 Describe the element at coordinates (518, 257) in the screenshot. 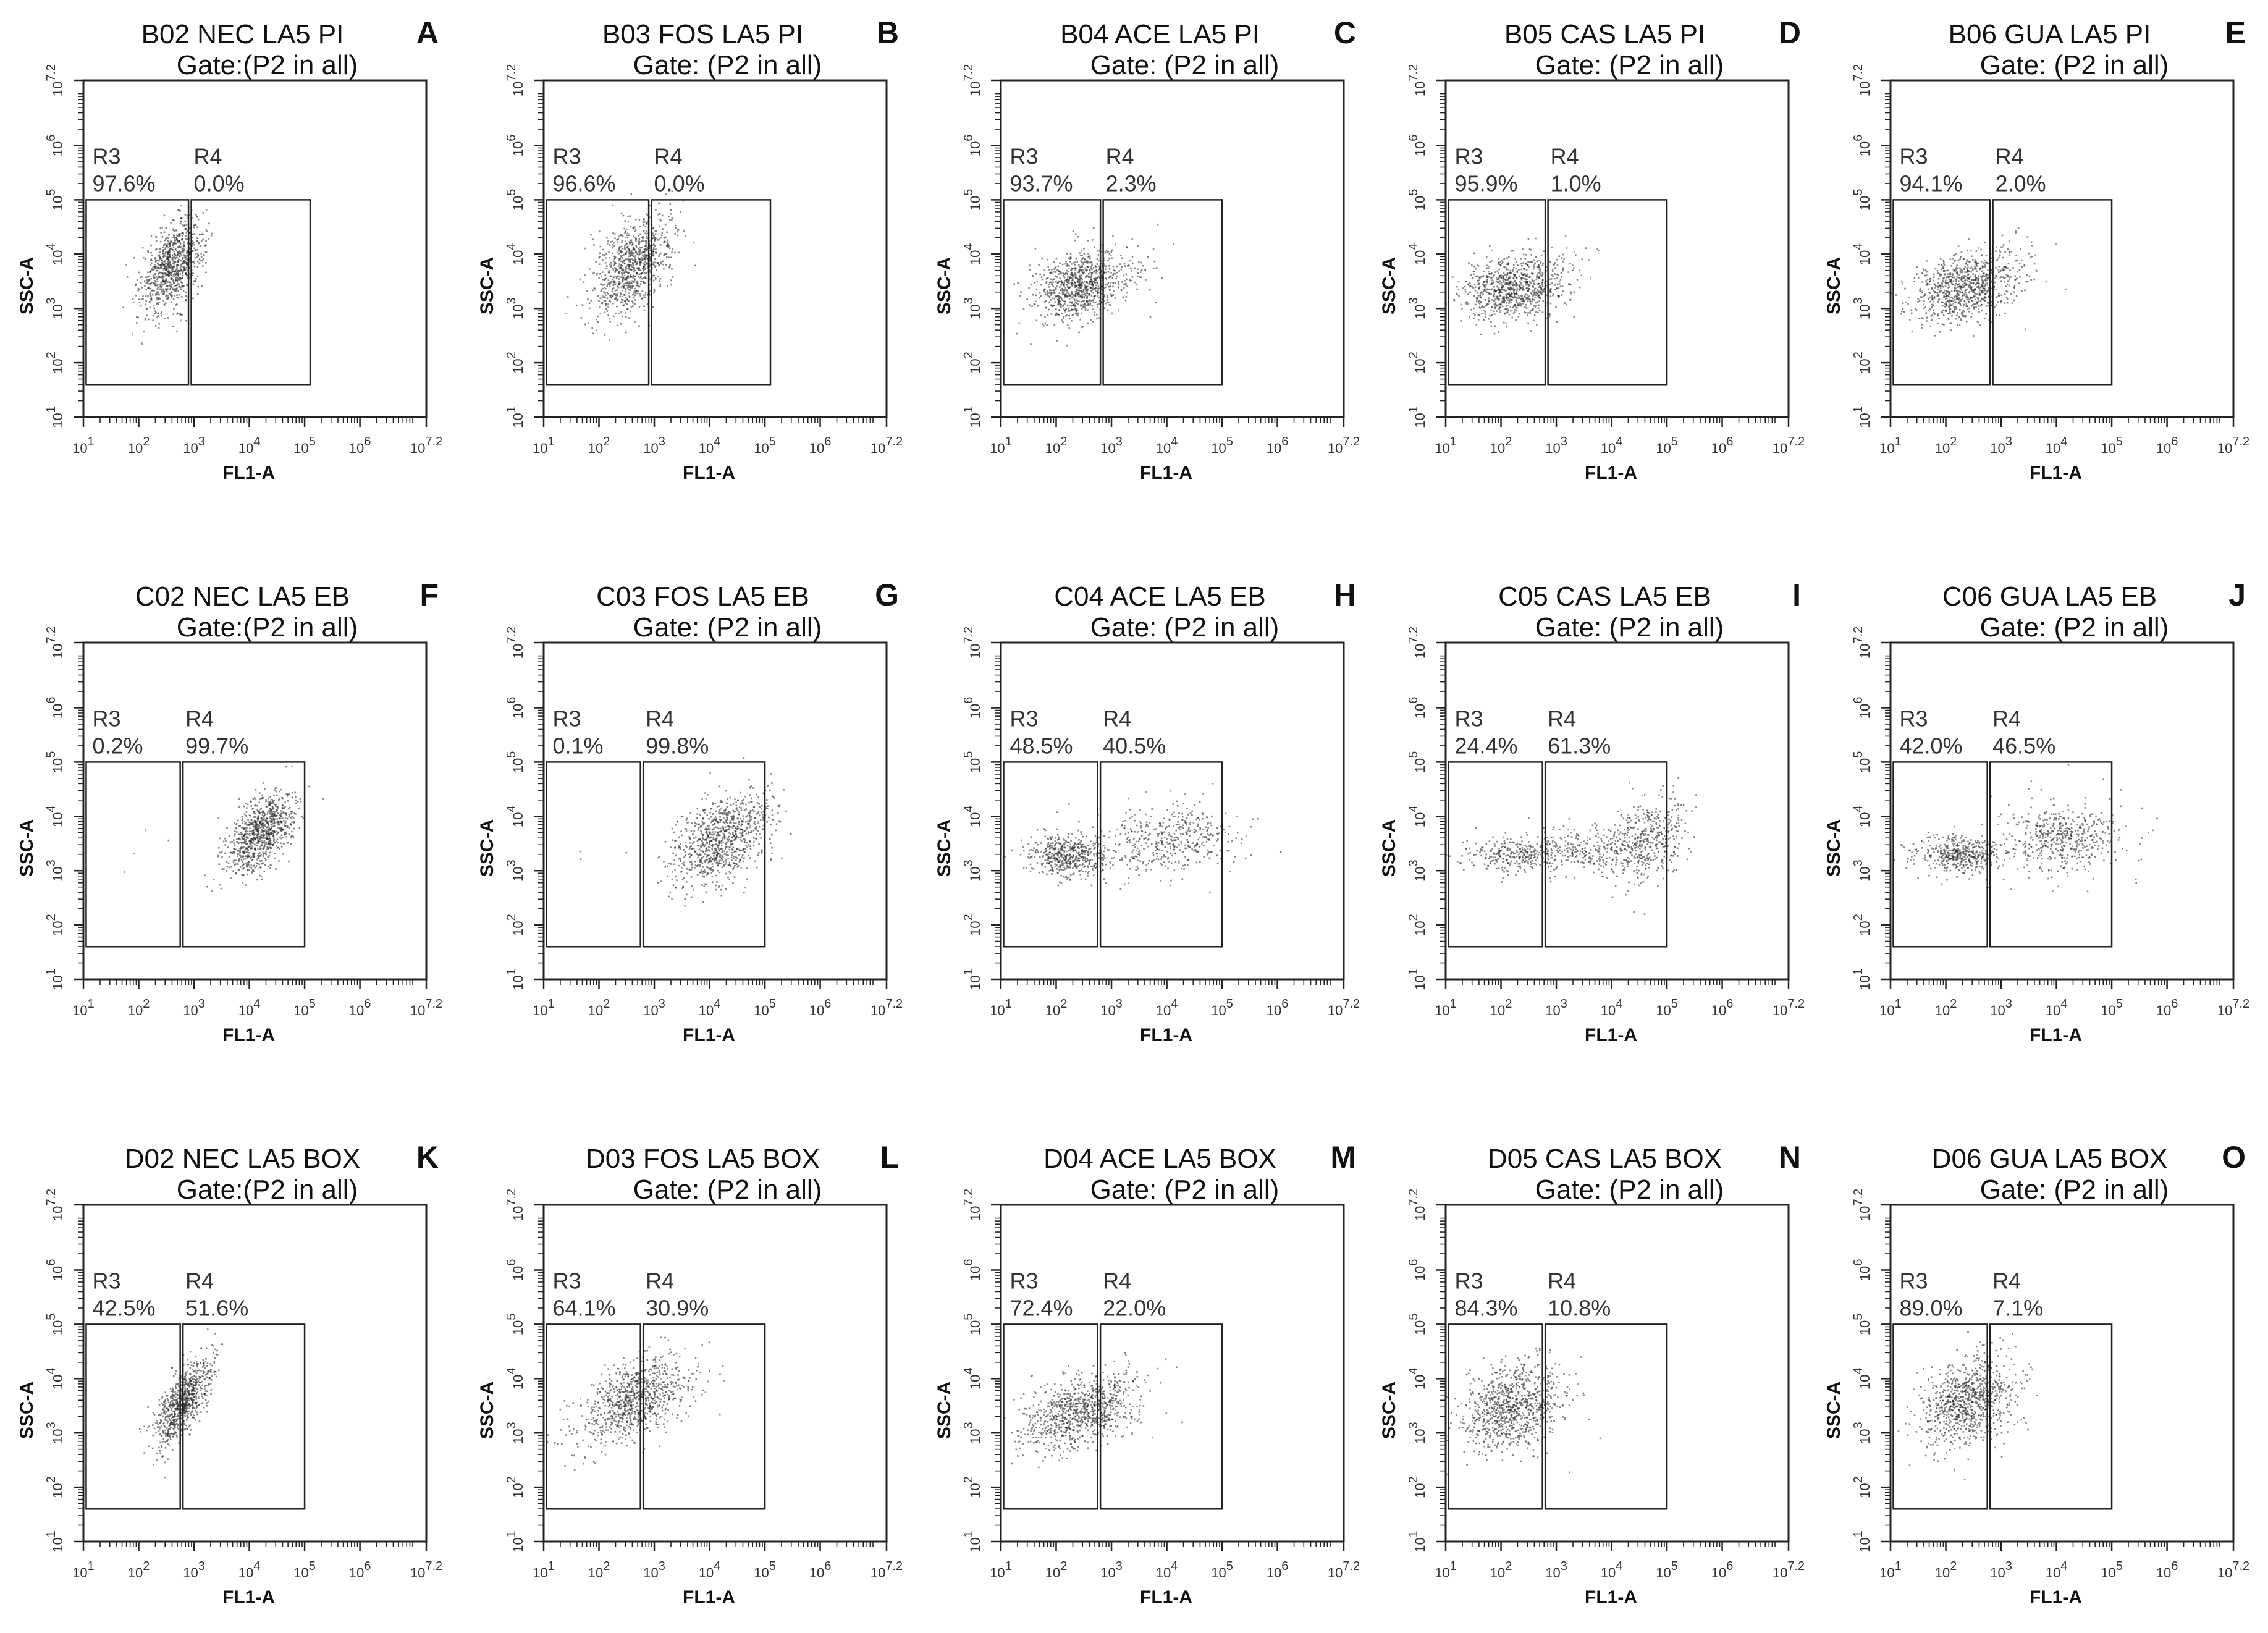

I see `y-tick-base: 10` at that location.